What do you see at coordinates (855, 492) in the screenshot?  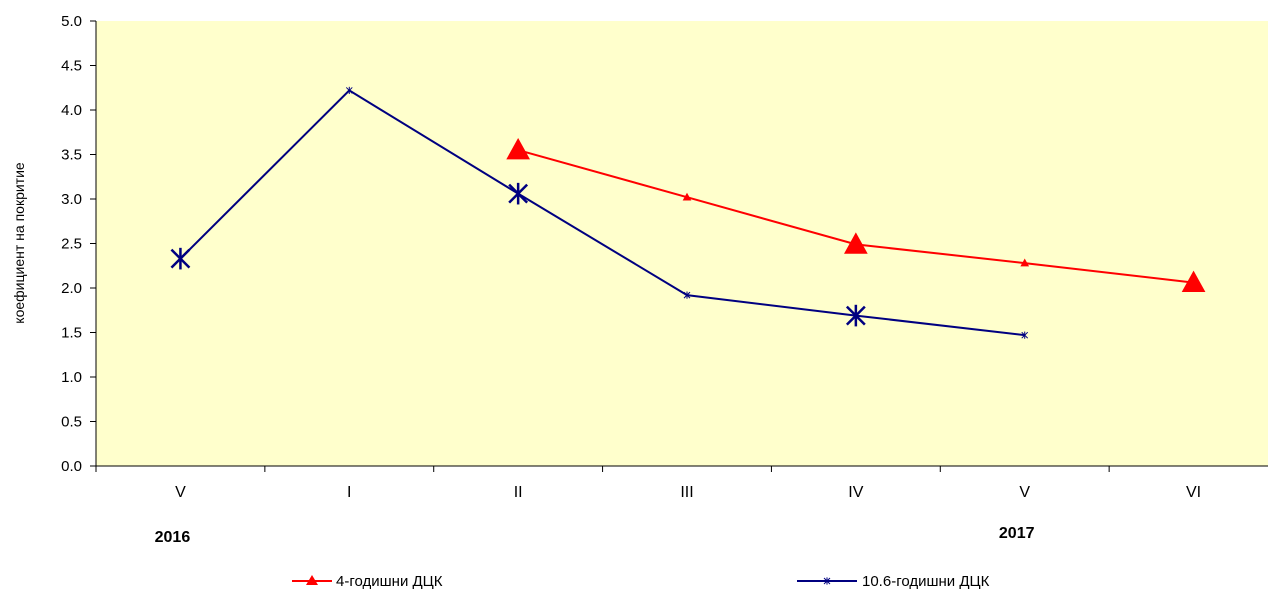 I see `x-tick-label: IV` at bounding box center [855, 492].